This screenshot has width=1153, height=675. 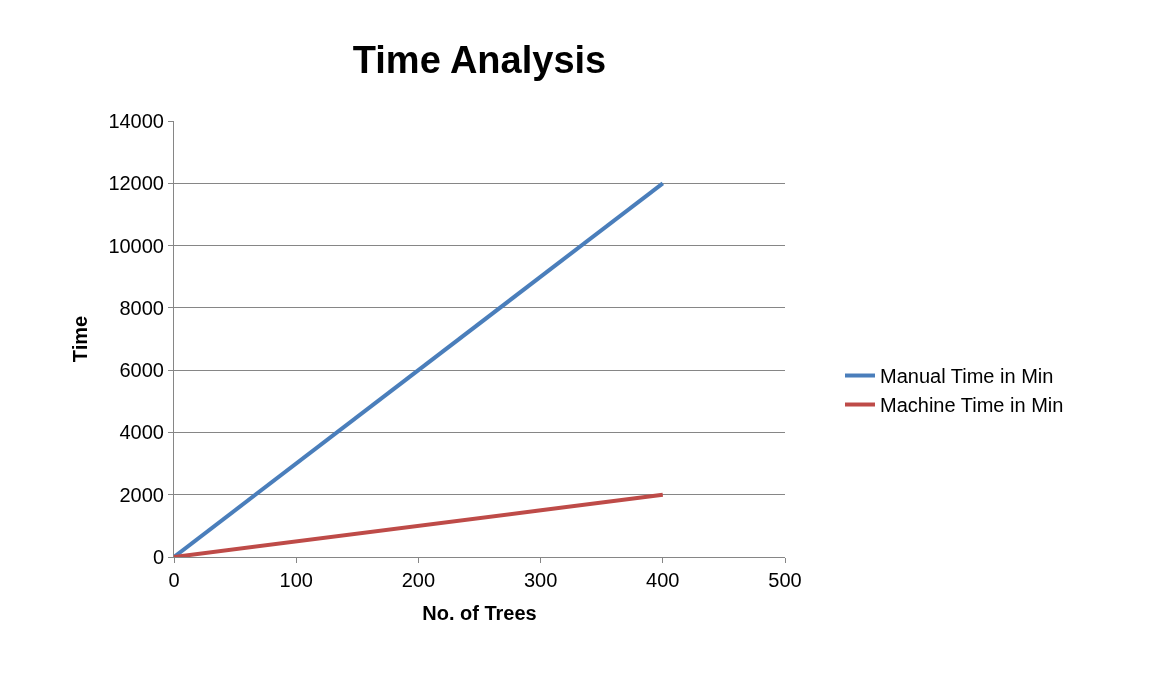 I want to click on x-tick-label: 200, so click(x=418, y=580).